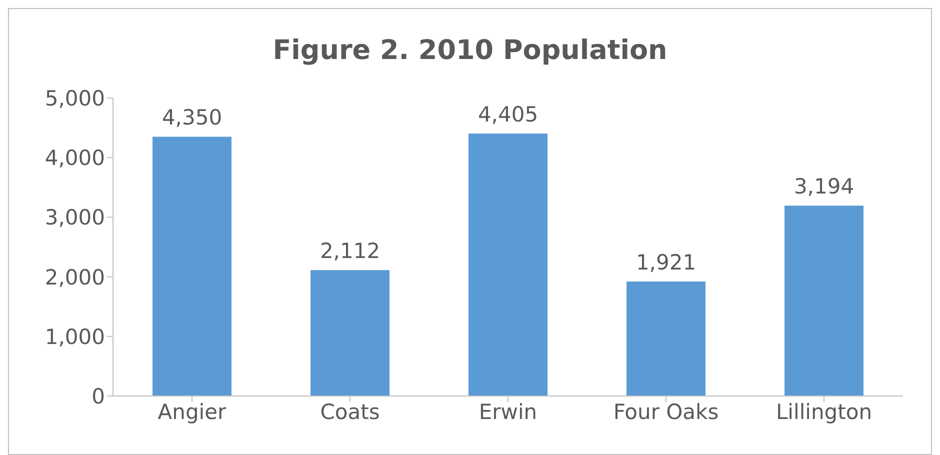  I want to click on y-tick-label: 0, so click(98, 396).